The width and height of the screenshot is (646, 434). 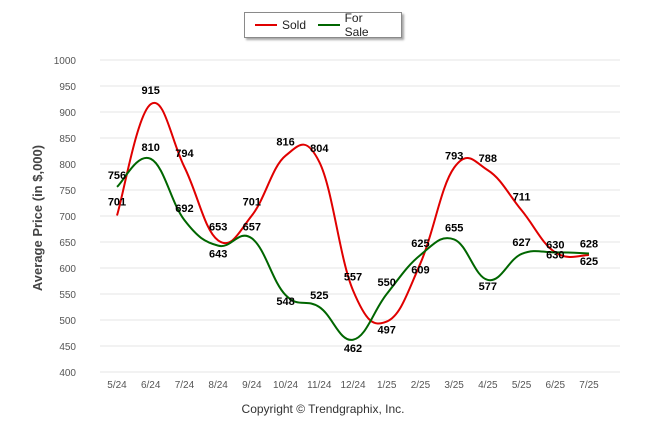 I want to click on legend: Sold For Sale, so click(x=323, y=25).